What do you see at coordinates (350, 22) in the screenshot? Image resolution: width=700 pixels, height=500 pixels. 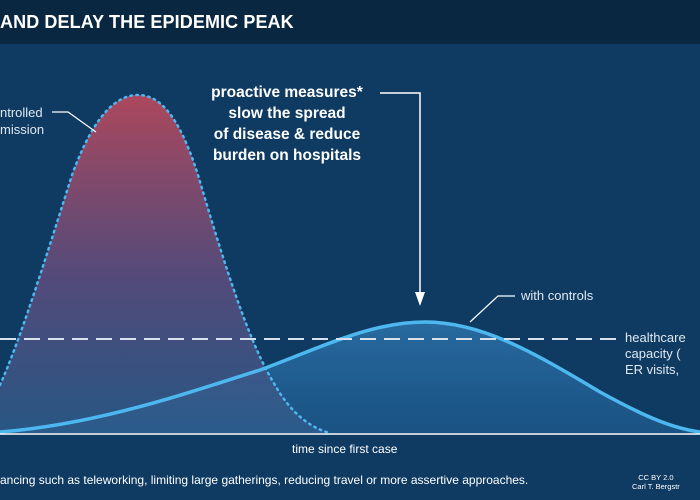 I see `title-bar` at bounding box center [350, 22].